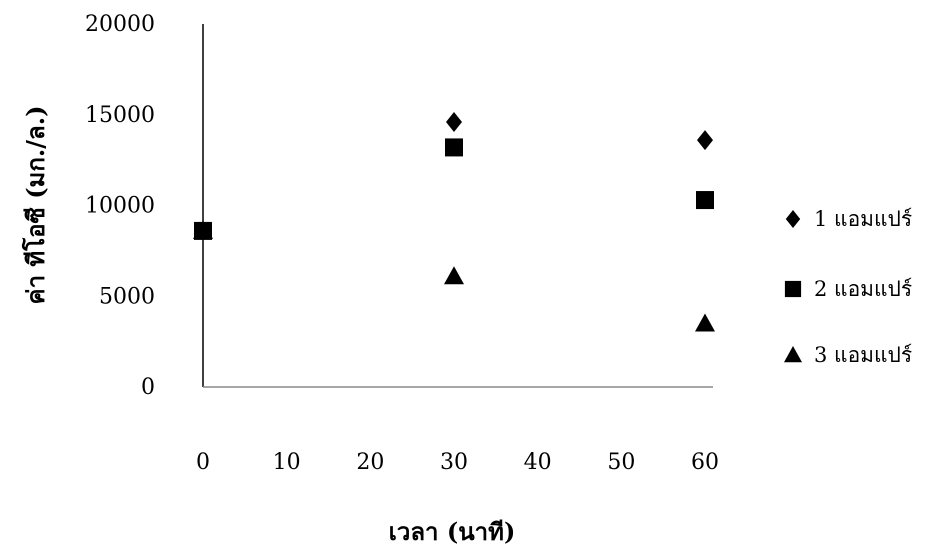  What do you see at coordinates (793, 219) in the screenshot?
I see `legend-diamond-marker` at bounding box center [793, 219].